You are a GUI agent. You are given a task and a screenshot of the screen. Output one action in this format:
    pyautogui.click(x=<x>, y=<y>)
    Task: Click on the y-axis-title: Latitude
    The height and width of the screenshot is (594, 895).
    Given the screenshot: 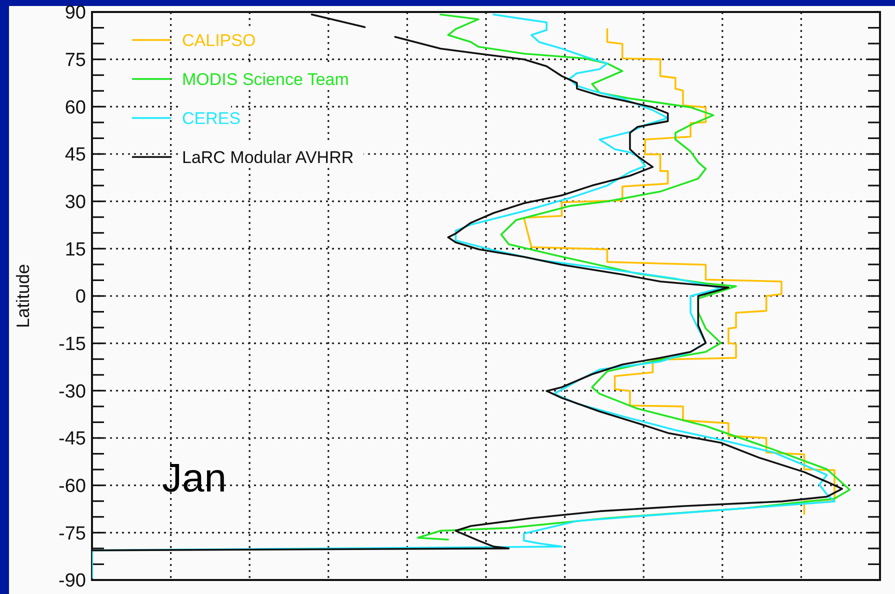 What is the action you would take?
    pyautogui.click(x=23, y=296)
    